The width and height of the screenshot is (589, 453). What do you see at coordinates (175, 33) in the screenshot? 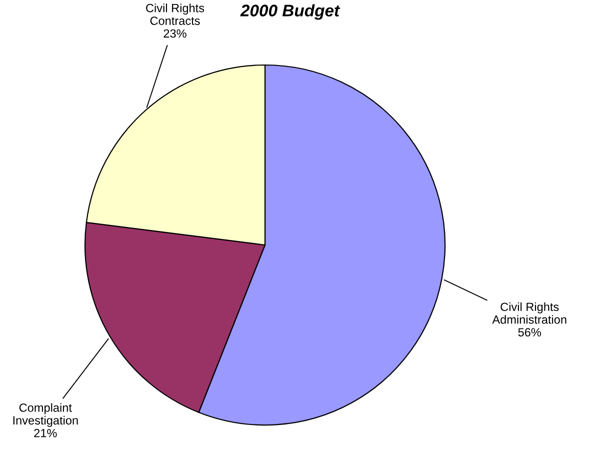
I see `data-label: 23%` at bounding box center [175, 33].